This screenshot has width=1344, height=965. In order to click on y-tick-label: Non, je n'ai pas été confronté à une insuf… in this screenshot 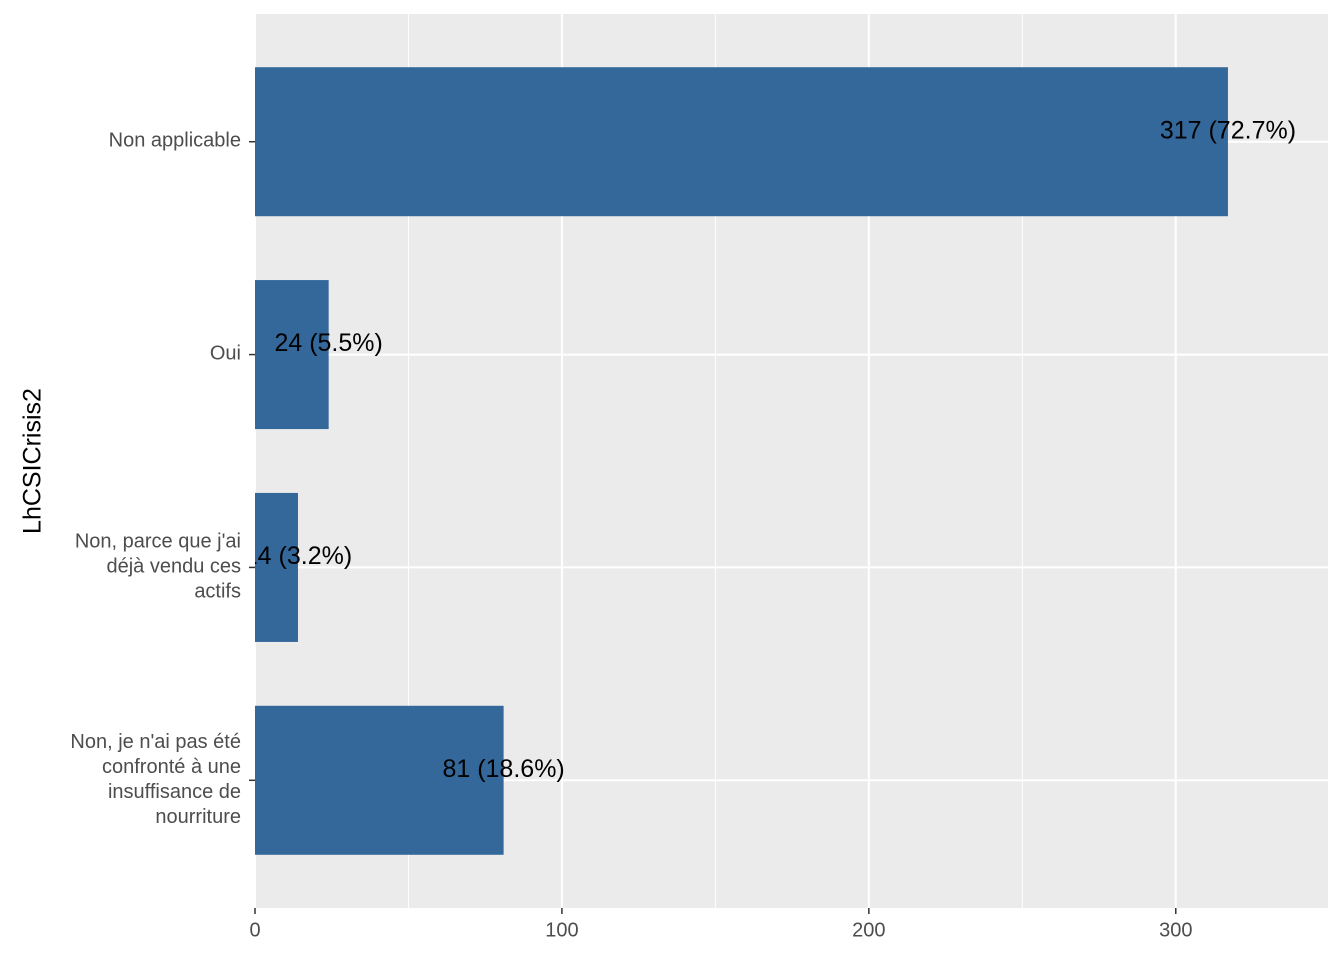, I will do `click(155, 779)`.